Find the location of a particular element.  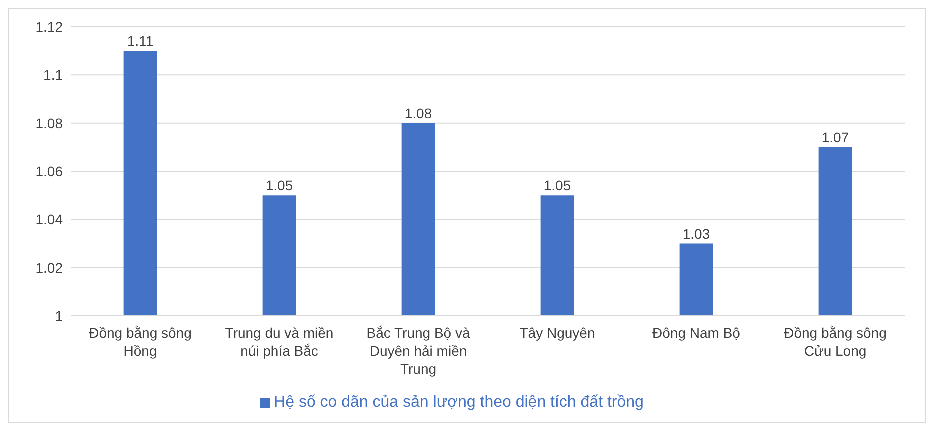

x-tick-label: Đồng bằng sông Hồng is located at coordinates (140, 342).